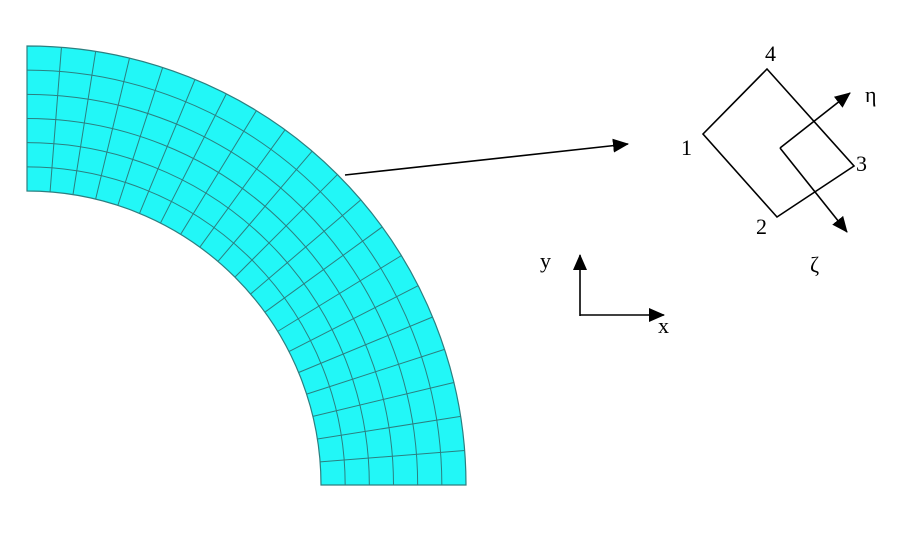 The image size is (914, 545). I want to click on element-detail: 1 2 3 4 η ζ, so click(779, 159).